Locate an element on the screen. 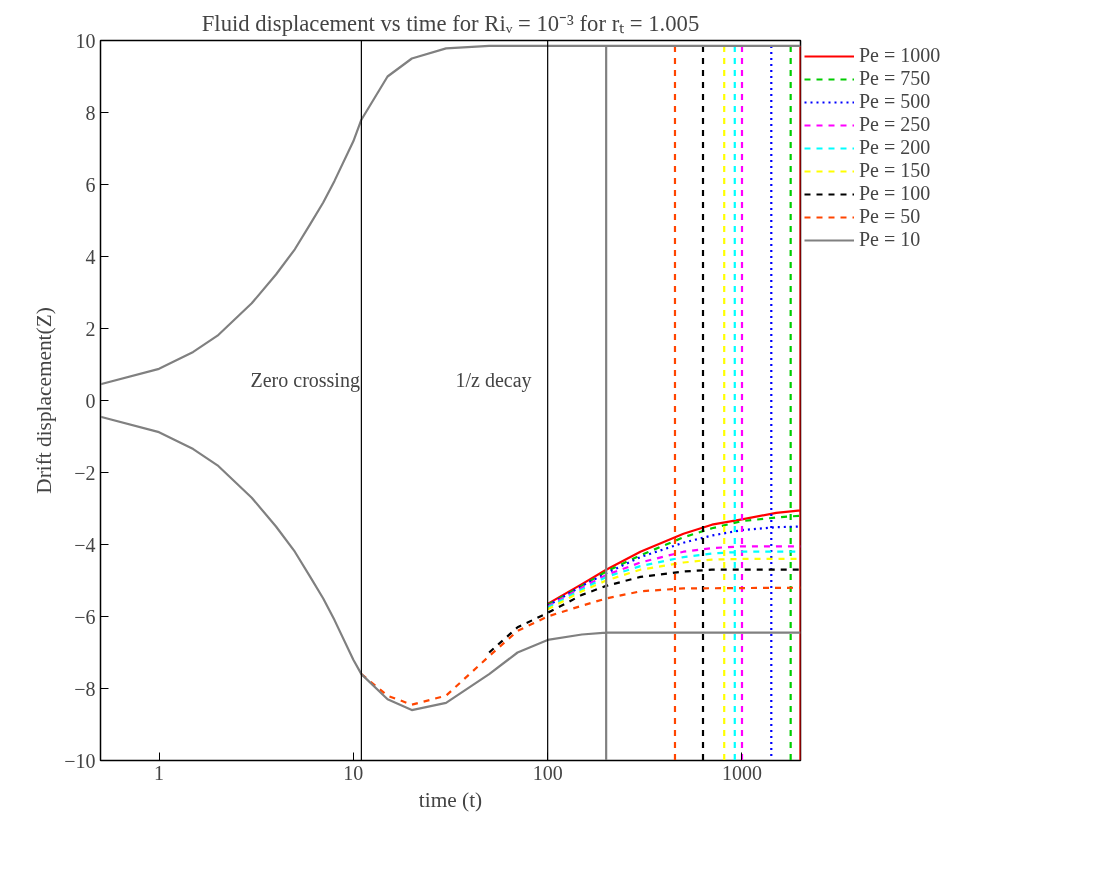  x-tick-label: 100 is located at coordinates (547, 772).